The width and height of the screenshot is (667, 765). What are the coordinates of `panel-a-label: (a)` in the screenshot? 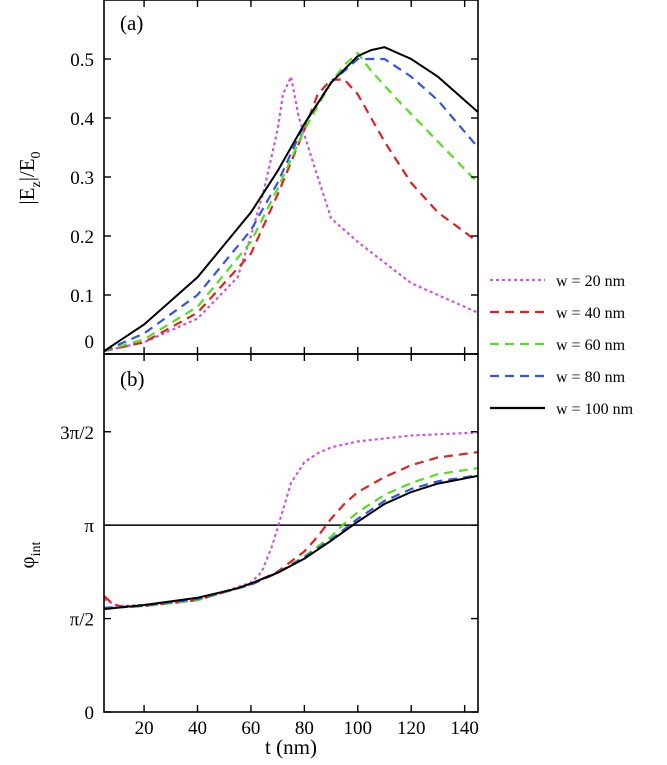 It's located at (131, 23).